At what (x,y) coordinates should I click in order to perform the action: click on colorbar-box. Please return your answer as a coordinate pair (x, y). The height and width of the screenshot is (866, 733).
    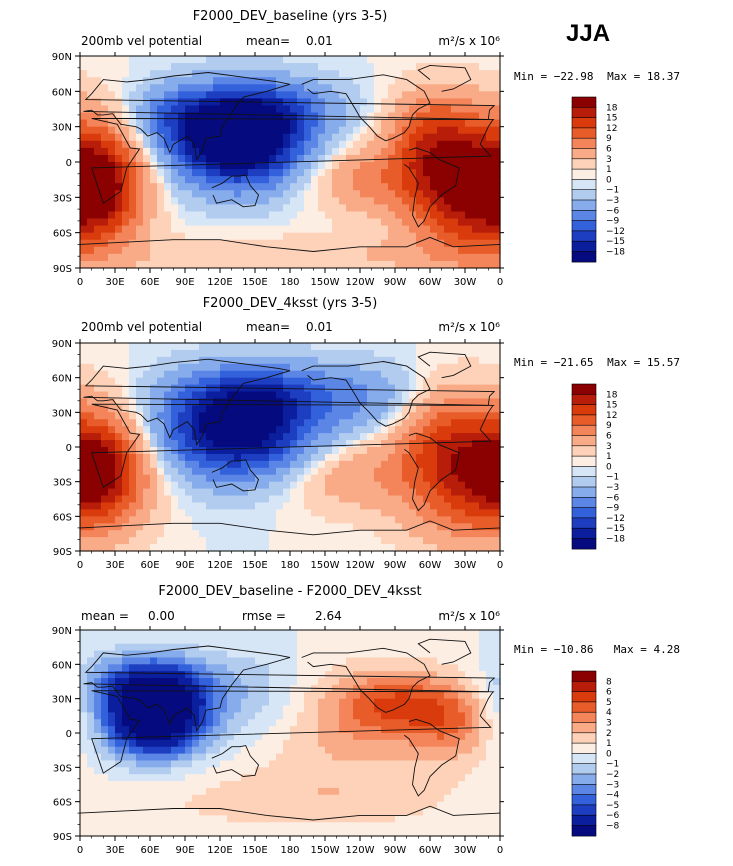
    Looking at the image, I should click on (584, 430).